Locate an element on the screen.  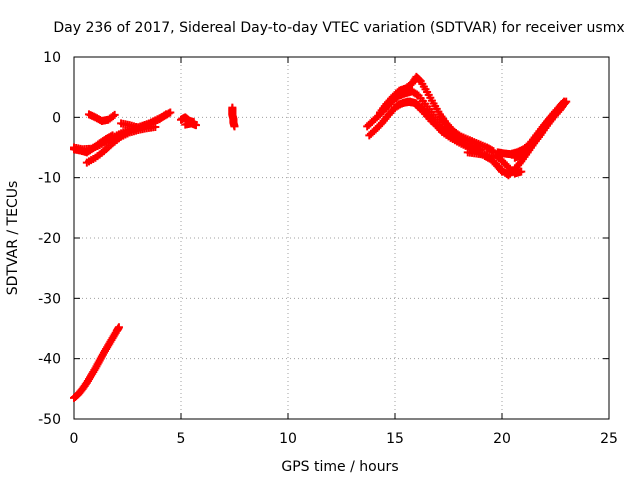
x-tick-label: 5 is located at coordinates (181, 439).